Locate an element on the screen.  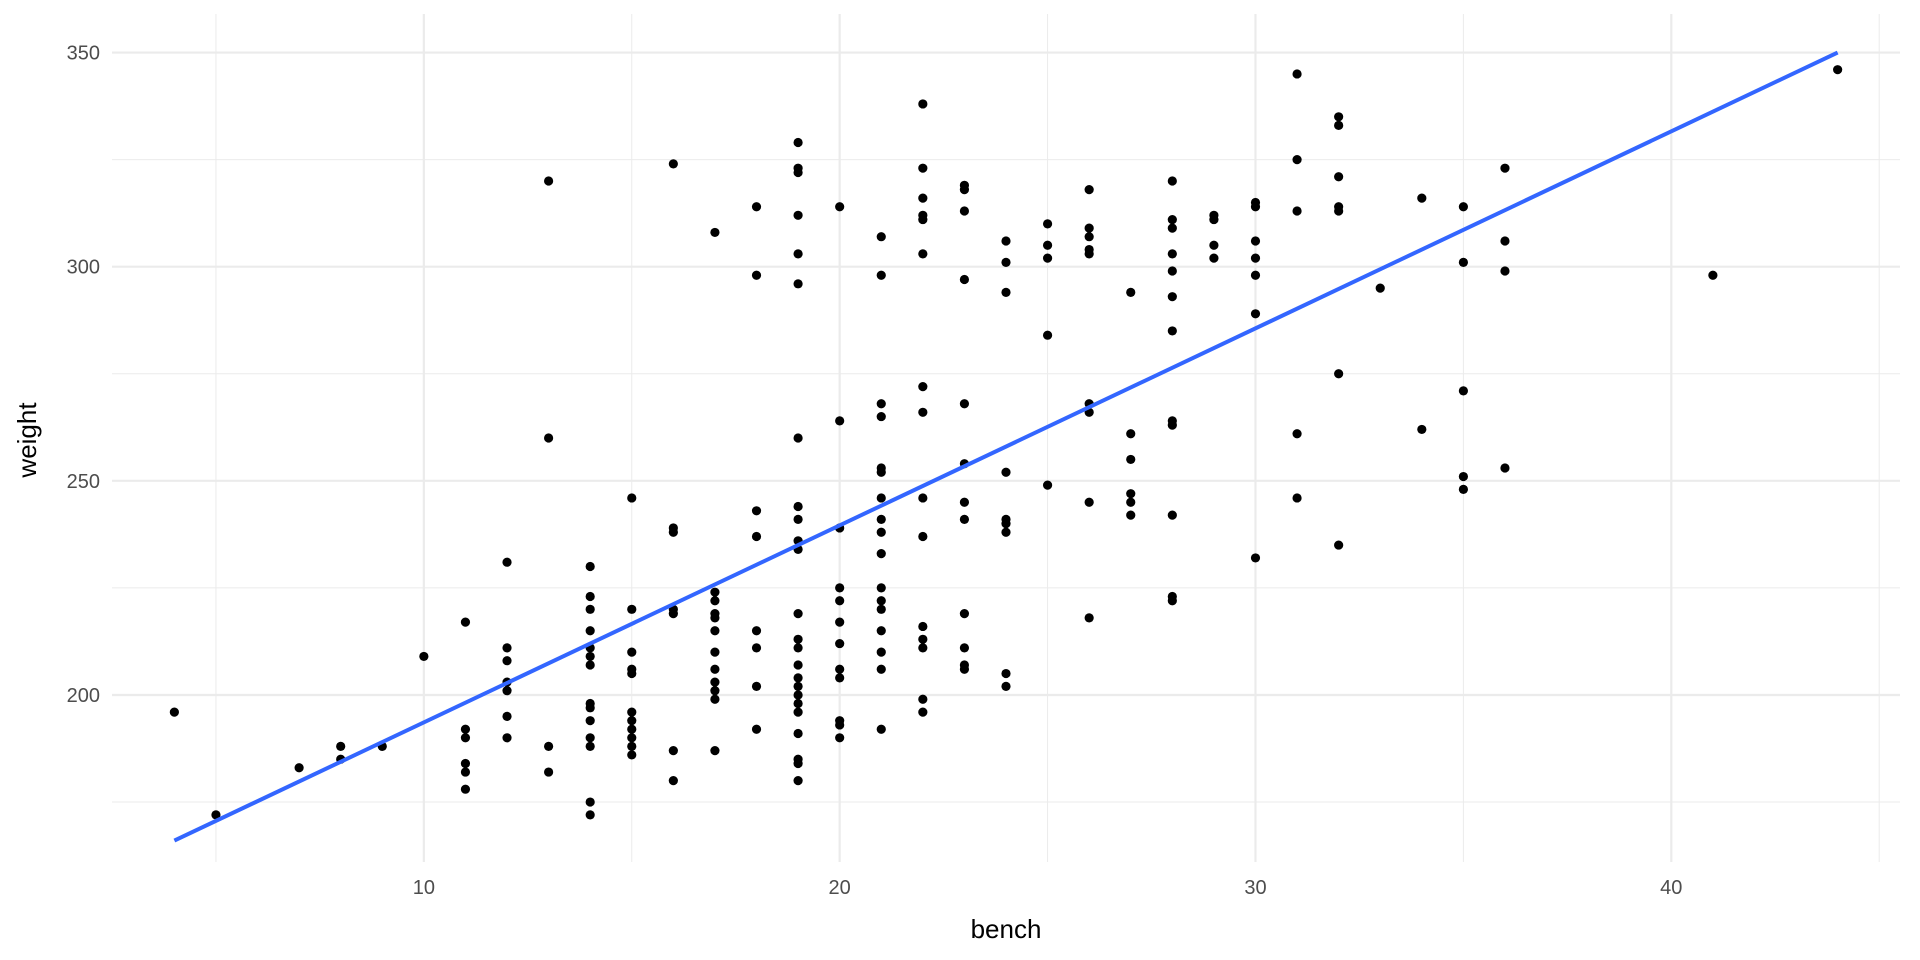
x-axis-title: bench is located at coordinates (1006, 929).